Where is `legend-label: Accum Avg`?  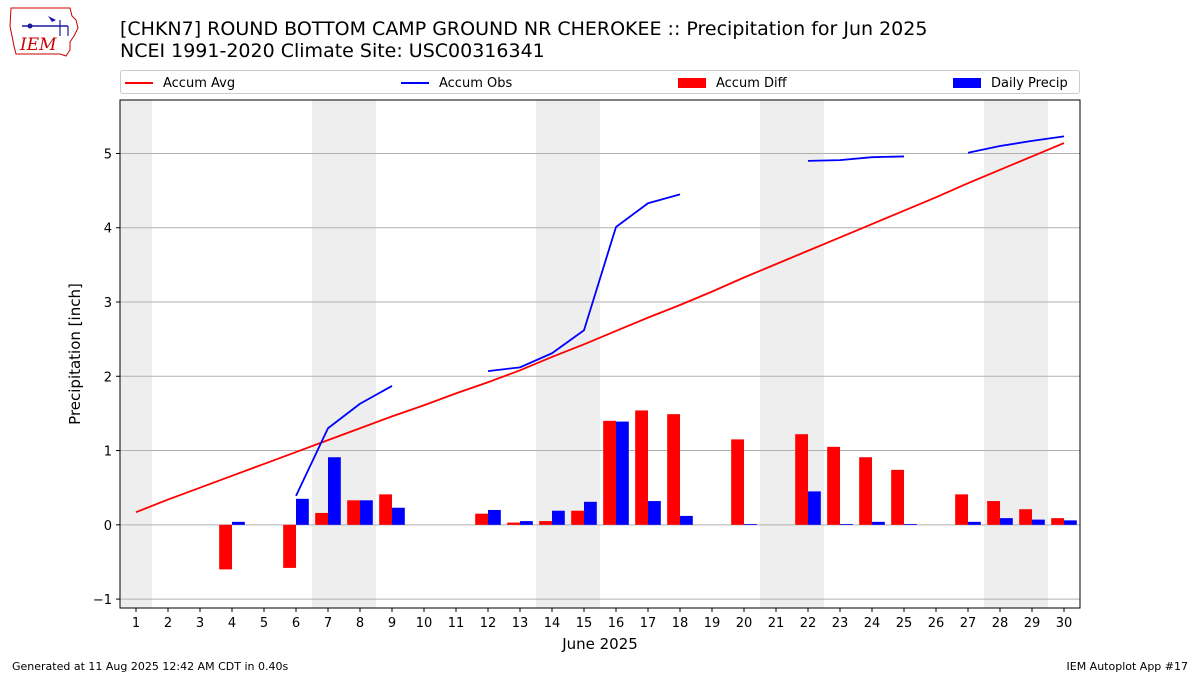
legend-label: Accum Avg is located at coordinates (199, 83).